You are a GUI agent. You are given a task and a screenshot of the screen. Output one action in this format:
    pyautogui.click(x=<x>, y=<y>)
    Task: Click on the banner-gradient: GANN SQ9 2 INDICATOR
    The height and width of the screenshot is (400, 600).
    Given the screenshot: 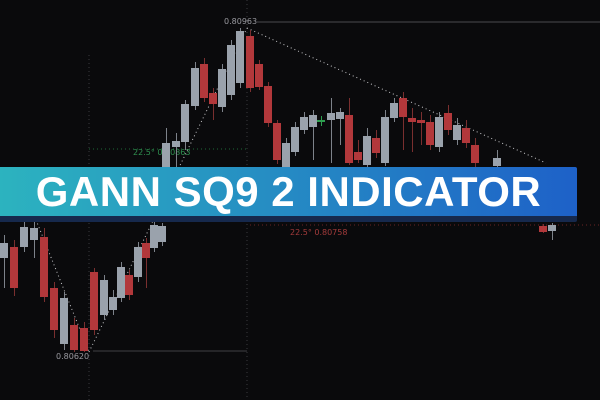 What is the action you would take?
    pyautogui.click(x=288, y=191)
    